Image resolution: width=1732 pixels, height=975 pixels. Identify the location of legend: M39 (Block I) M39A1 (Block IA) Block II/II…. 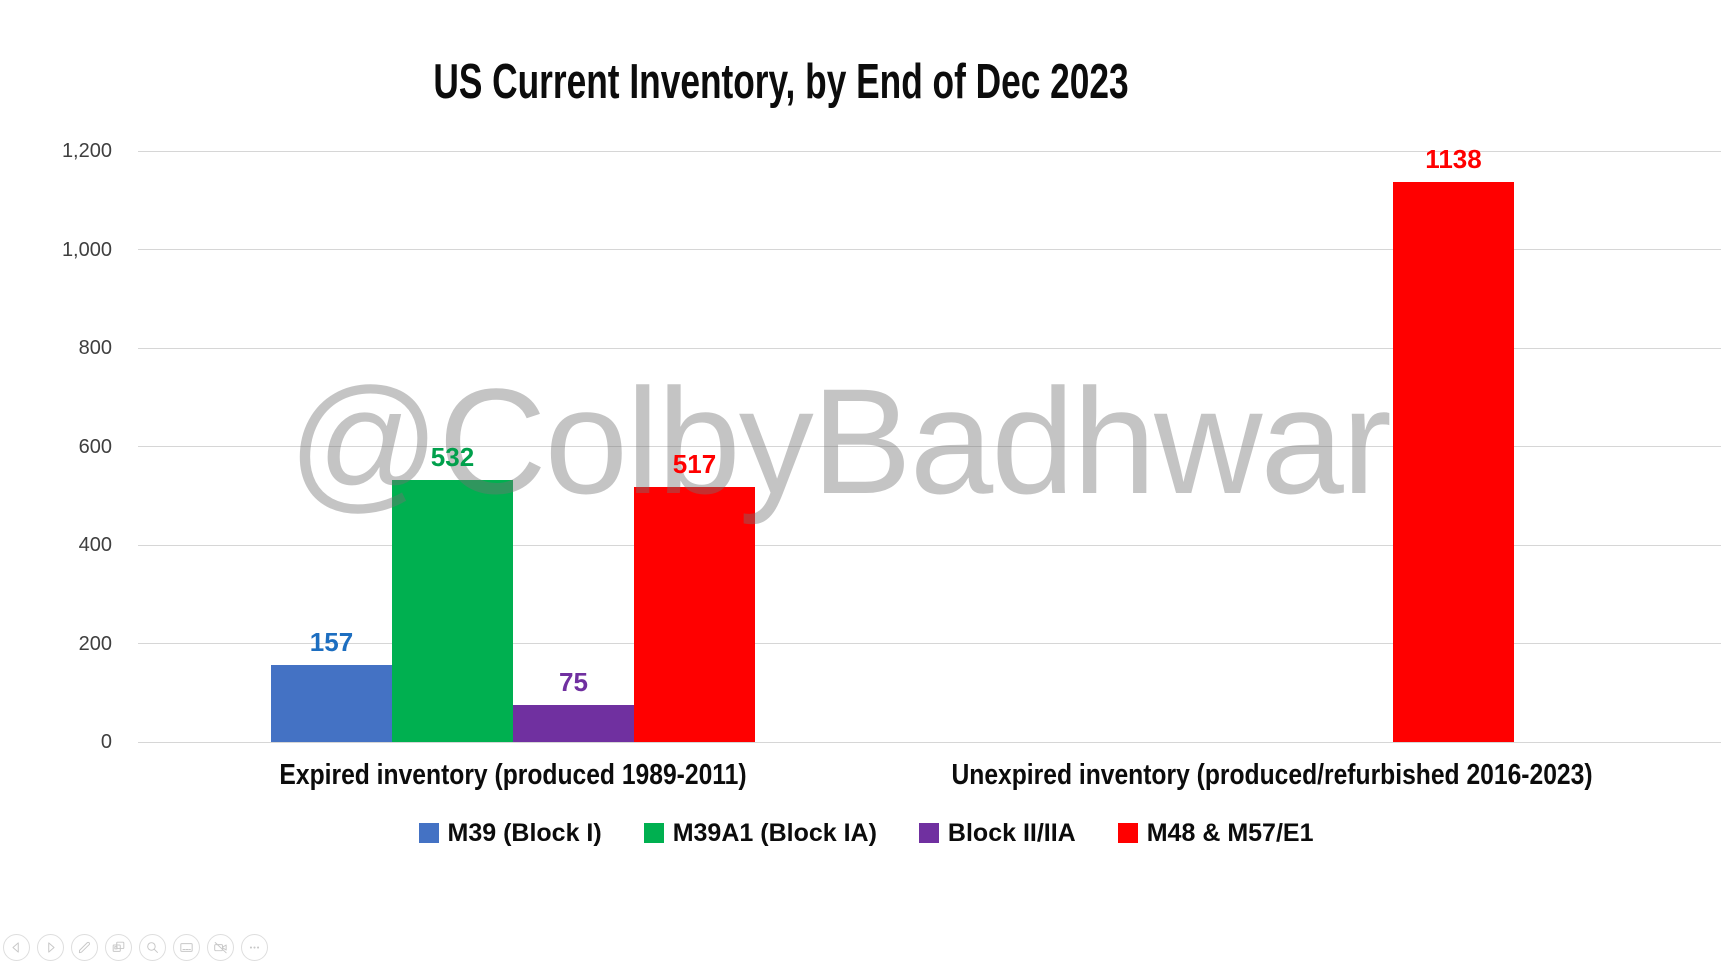
(866, 833).